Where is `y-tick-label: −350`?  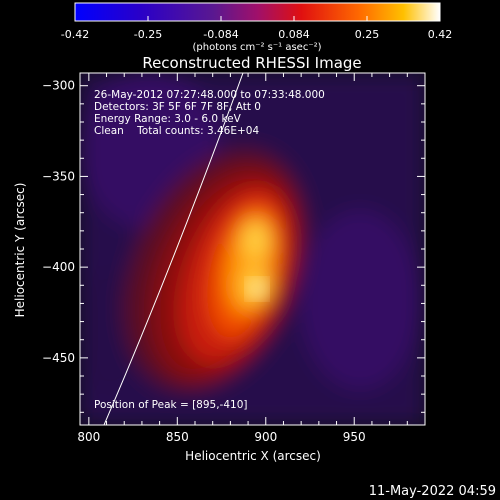
y-tick-label: −350 is located at coordinates (58, 176).